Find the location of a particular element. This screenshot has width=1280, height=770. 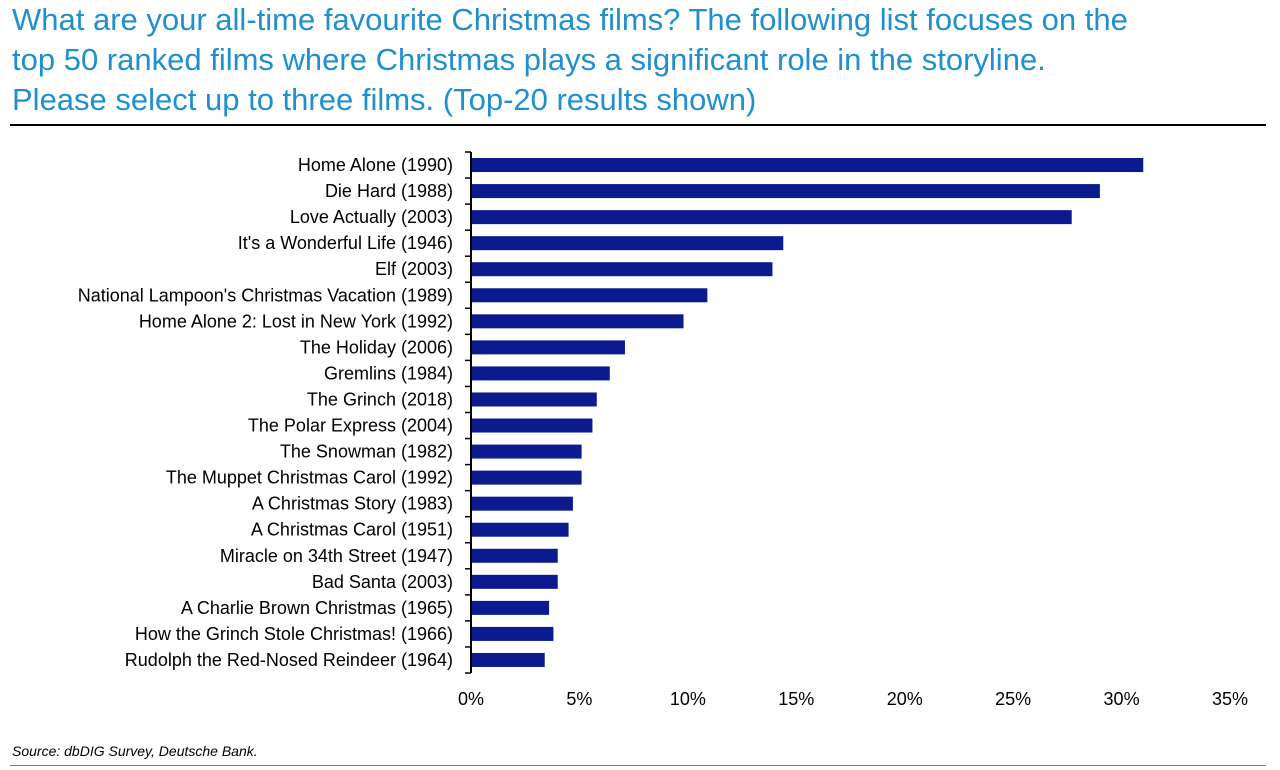

x-tick-label: 0% is located at coordinates (471, 699).